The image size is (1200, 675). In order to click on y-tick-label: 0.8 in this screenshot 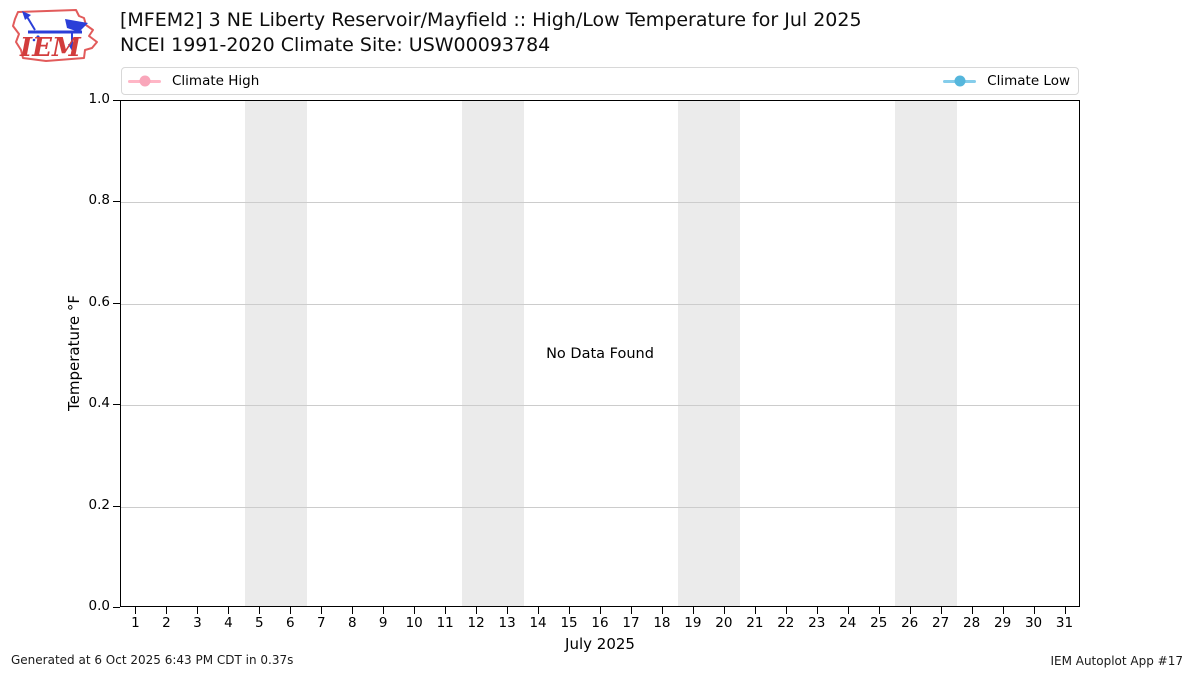, I will do `click(99, 200)`.